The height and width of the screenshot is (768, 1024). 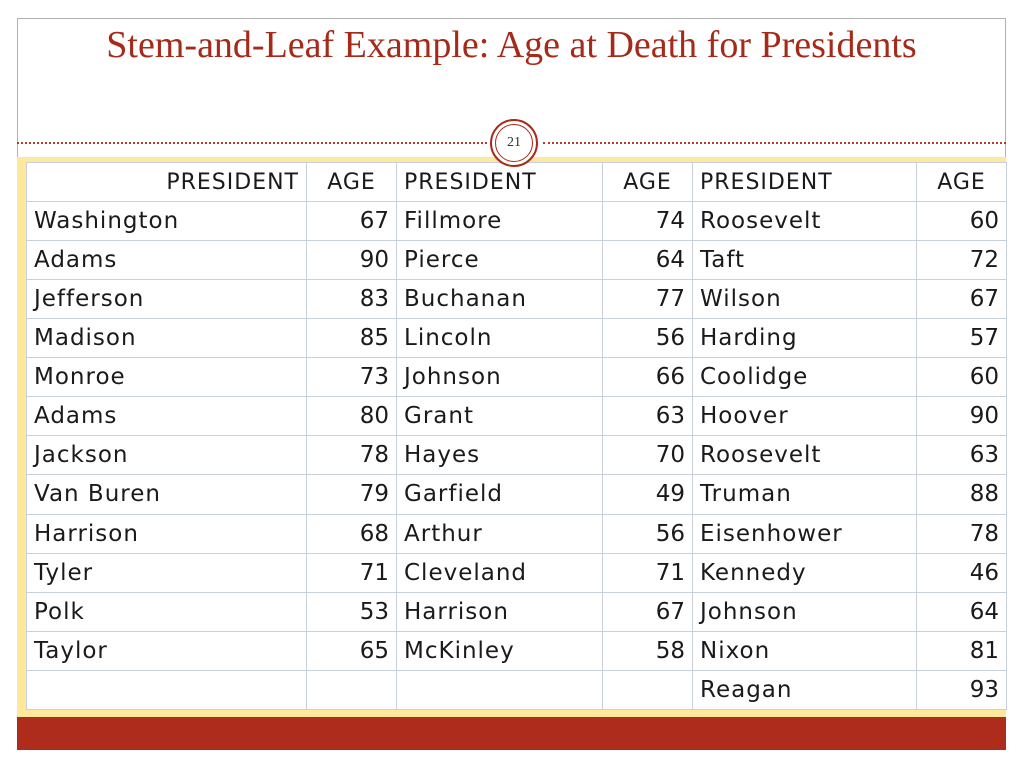 What do you see at coordinates (166, 221) in the screenshot?
I see `president-name-cell: Washington` at bounding box center [166, 221].